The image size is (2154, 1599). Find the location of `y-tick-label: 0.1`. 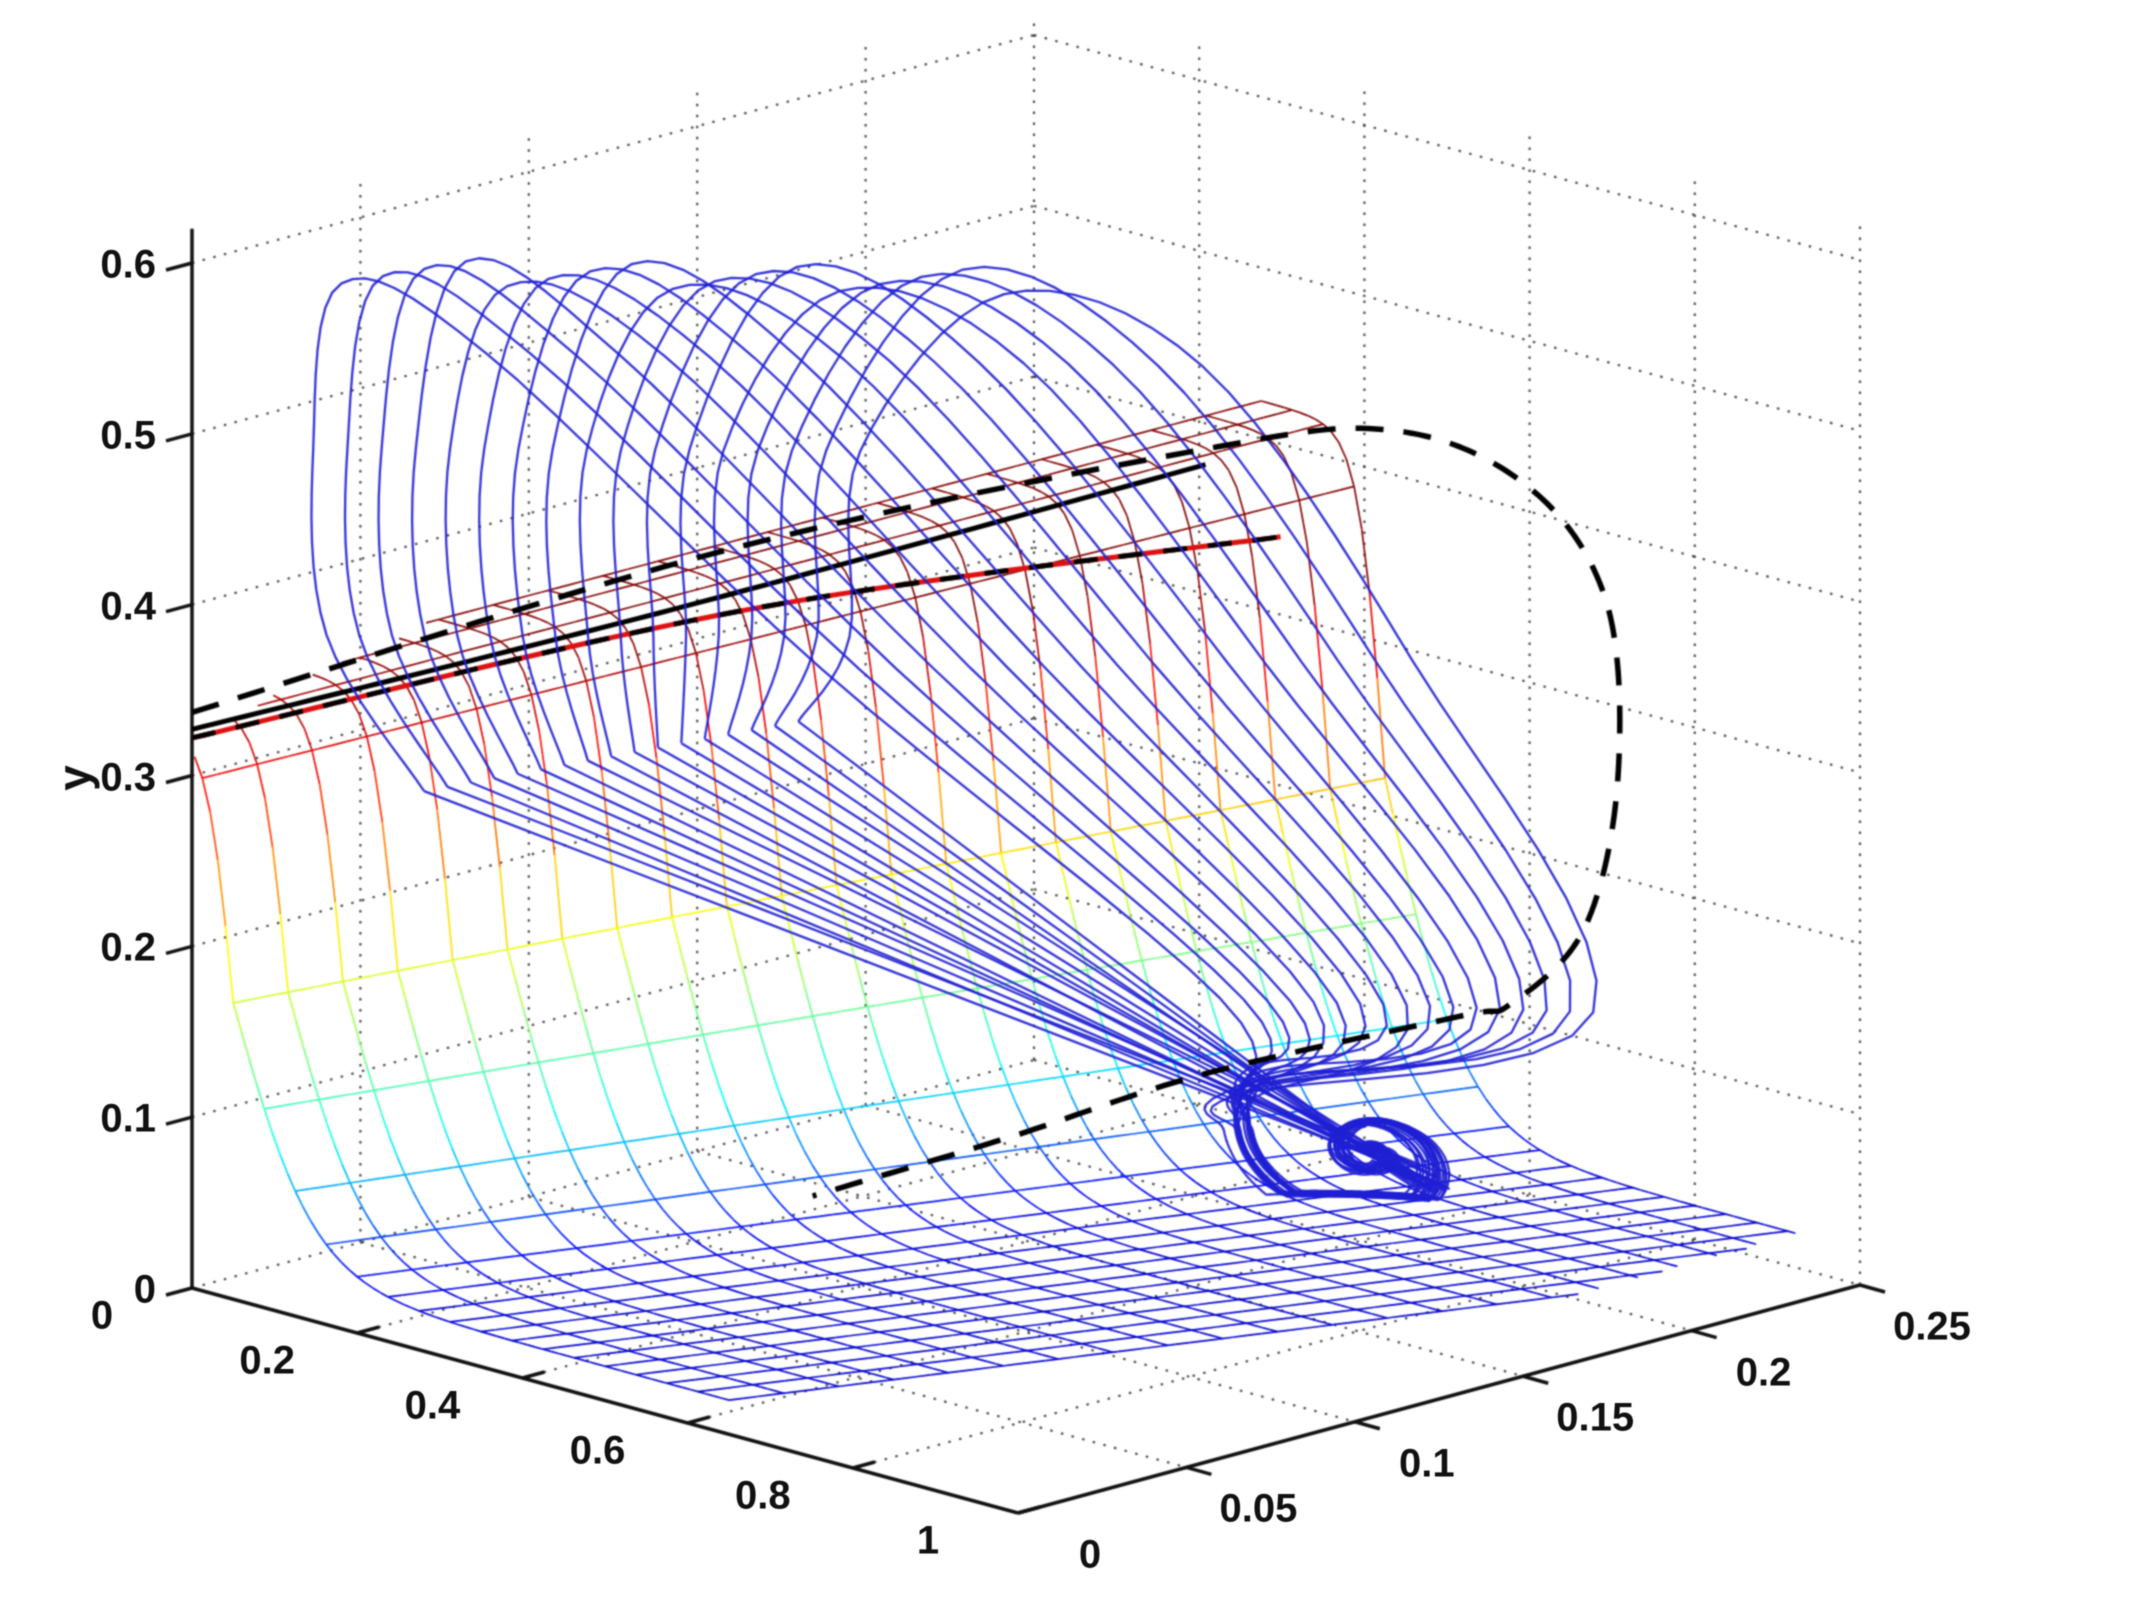

y-tick-label: 0.1 is located at coordinates (128, 1118).